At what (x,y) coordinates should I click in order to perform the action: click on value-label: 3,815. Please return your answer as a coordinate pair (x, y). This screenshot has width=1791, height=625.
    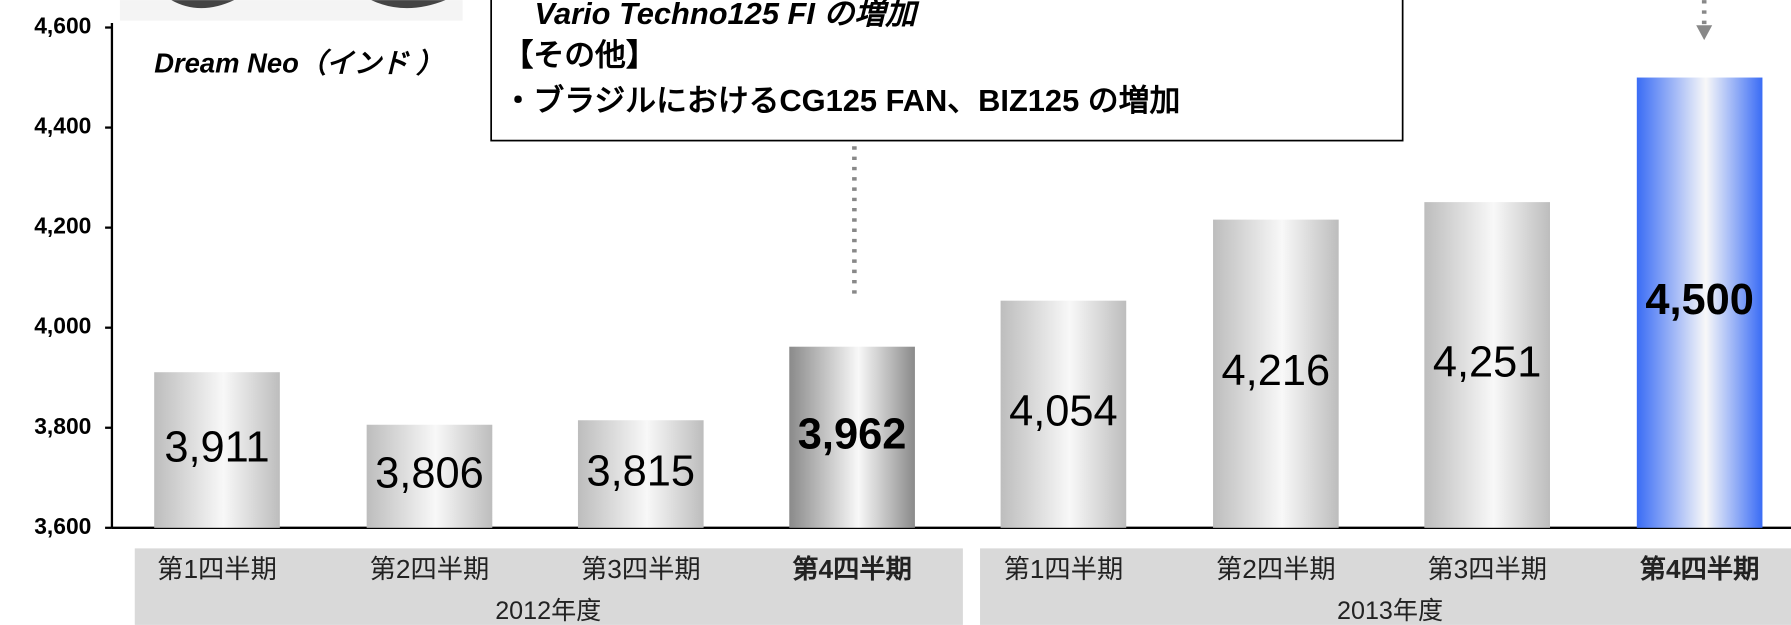
    Looking at the image, I should click on (640, 471).